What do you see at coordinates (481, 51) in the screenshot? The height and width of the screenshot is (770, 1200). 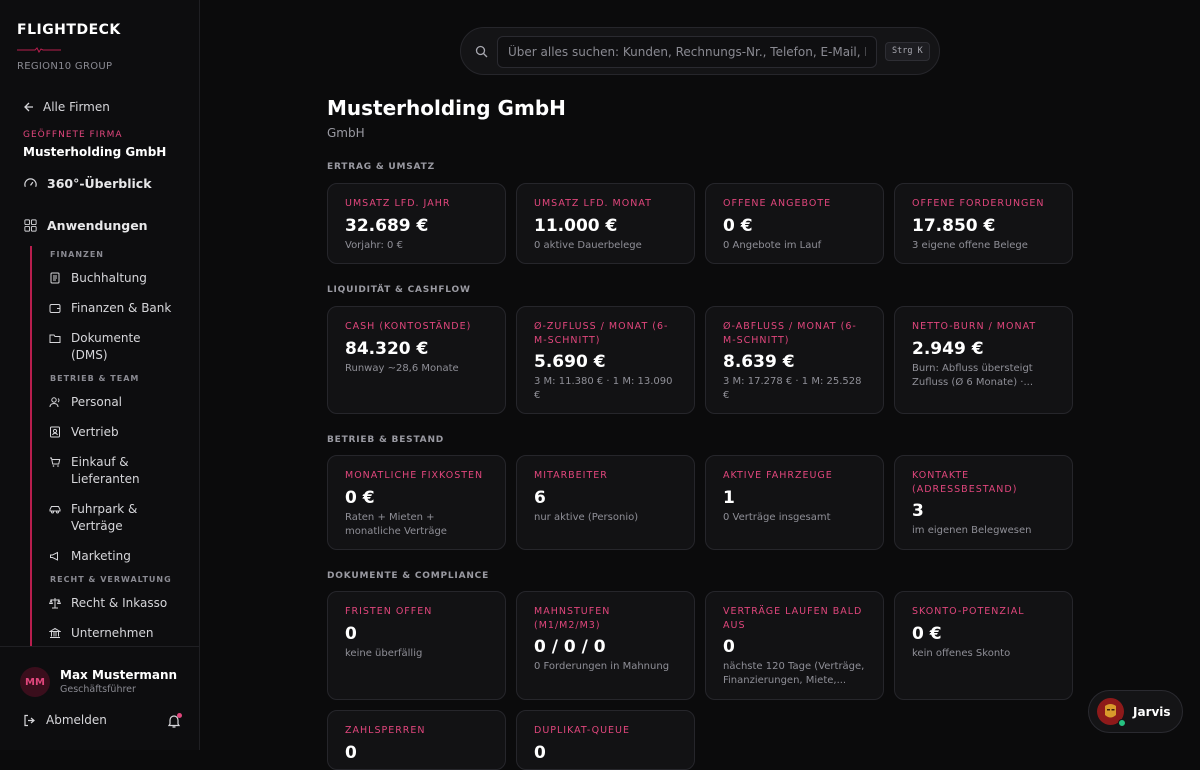 I see `search-icon` at bounding box center [481, 51].